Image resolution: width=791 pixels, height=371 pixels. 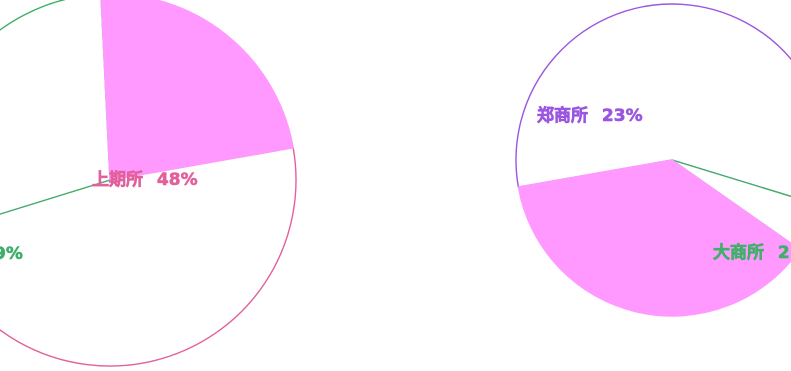 I want to click on pie2-label-2: 大商所 2, so click(x=751, y=252).